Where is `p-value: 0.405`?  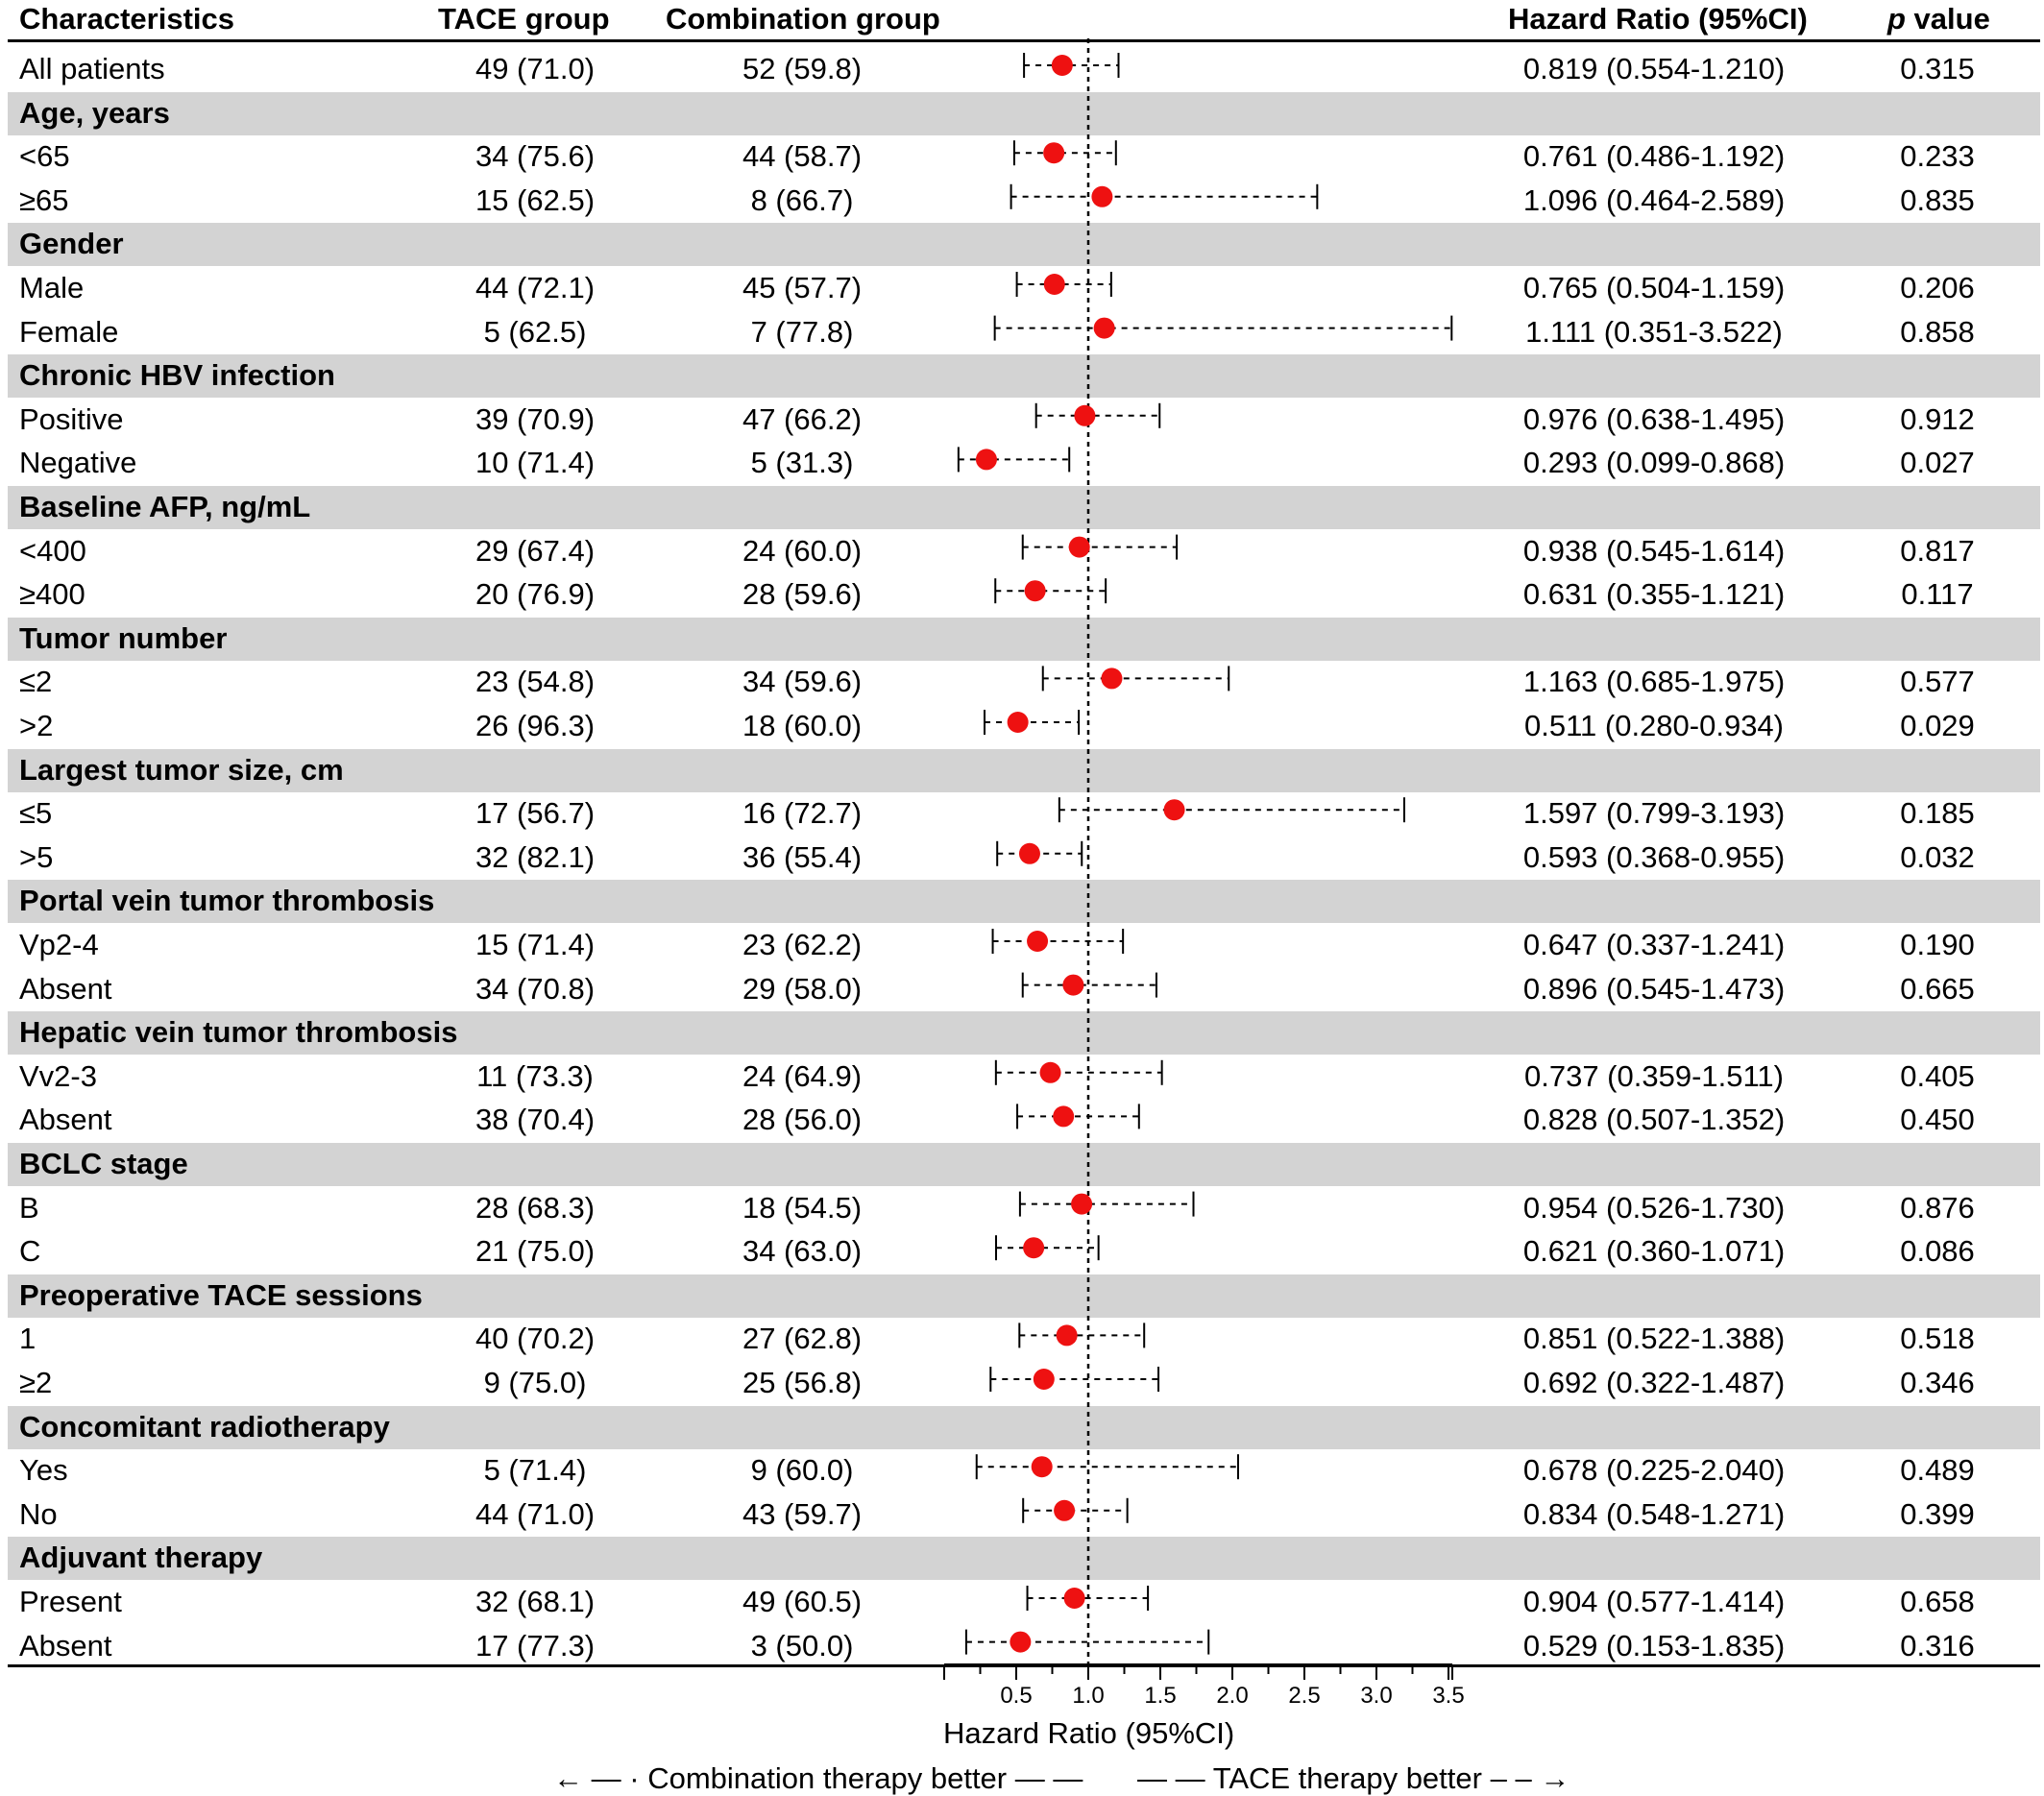 p-value: 0.405 is located at coordinates (1937, 1075).